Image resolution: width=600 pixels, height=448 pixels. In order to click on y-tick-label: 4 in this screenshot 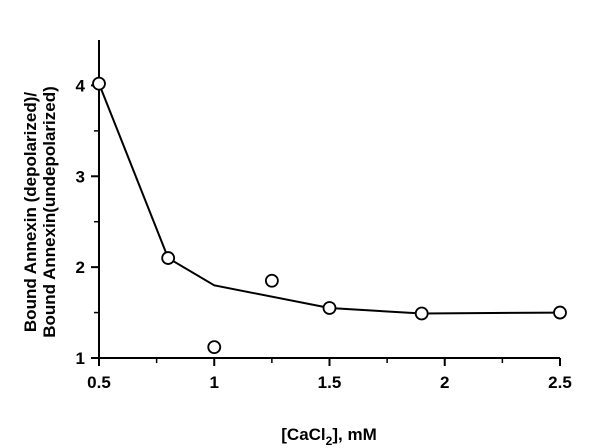, I will do `click(81, 85)`.